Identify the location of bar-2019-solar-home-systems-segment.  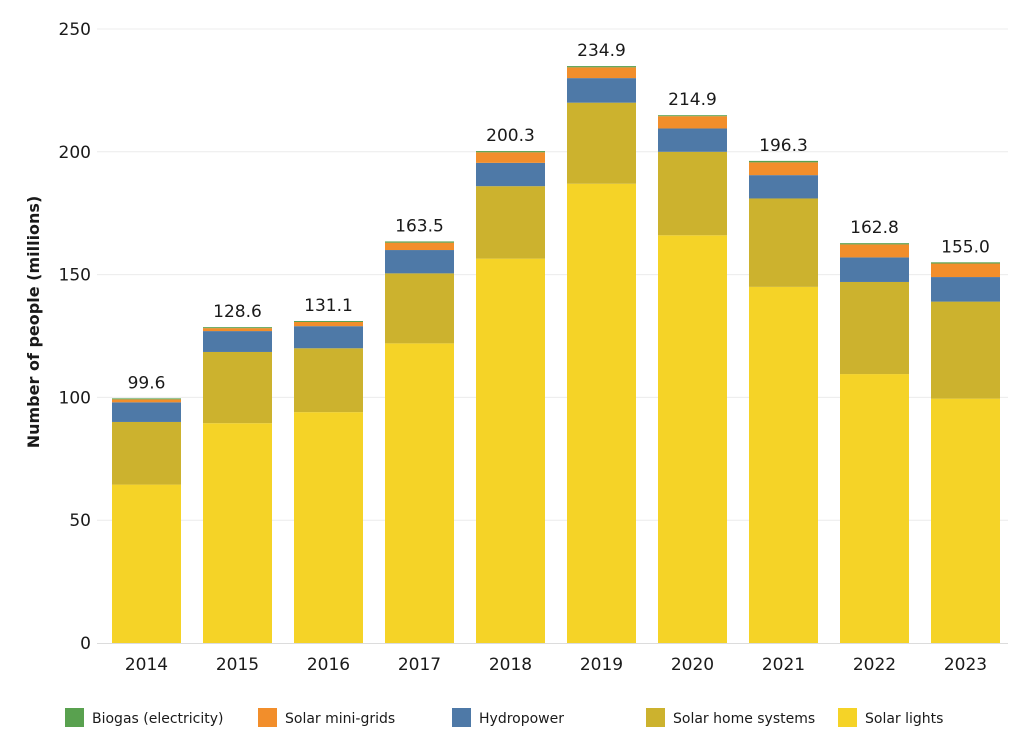
(601, 143).